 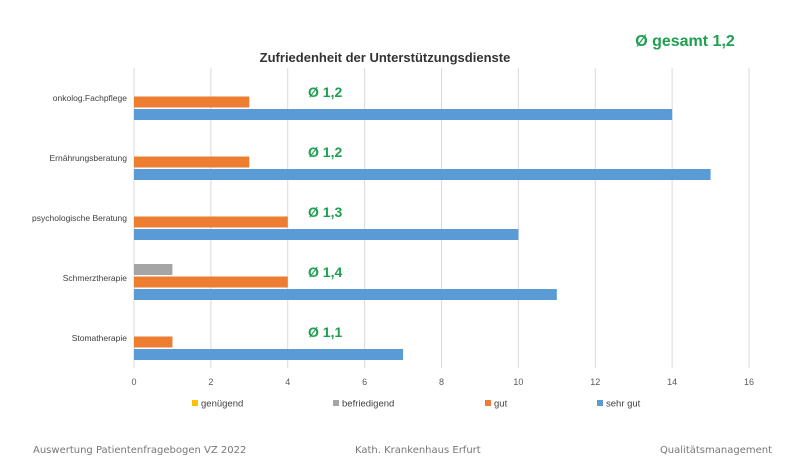 I want to click on legend-label: genügend, so click(x=222, y=404).